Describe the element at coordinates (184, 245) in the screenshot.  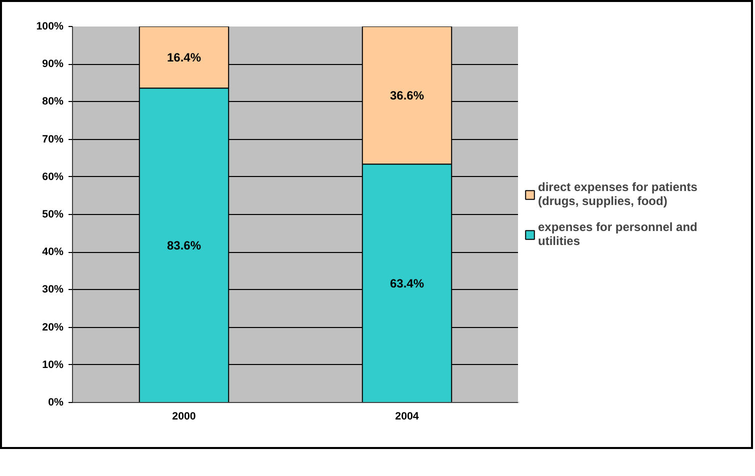
I see `data-label: 83.6%` at that location.